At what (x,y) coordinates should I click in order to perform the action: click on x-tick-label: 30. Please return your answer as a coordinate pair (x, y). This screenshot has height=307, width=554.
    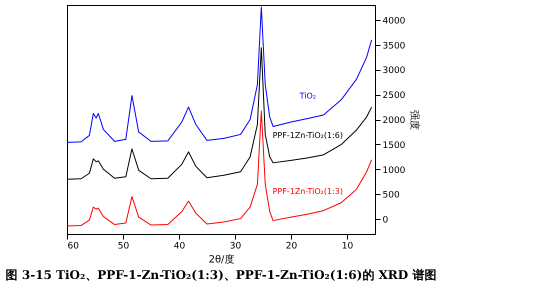
    Looking at the image, I should click on (236, 247).